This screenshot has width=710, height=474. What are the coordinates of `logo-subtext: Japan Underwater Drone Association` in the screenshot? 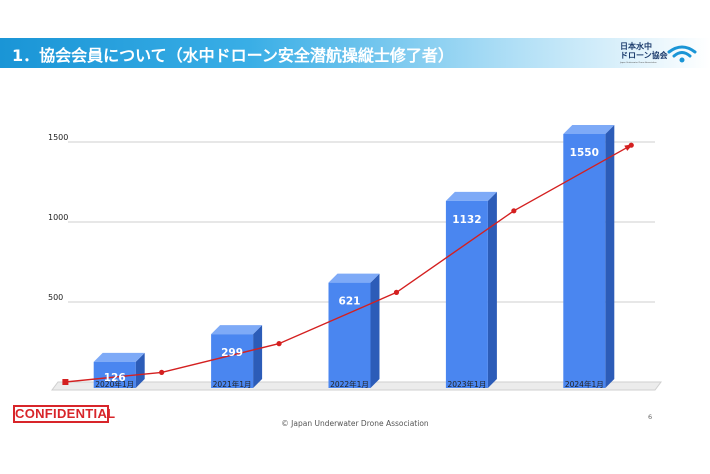 It's located at (638, 63).